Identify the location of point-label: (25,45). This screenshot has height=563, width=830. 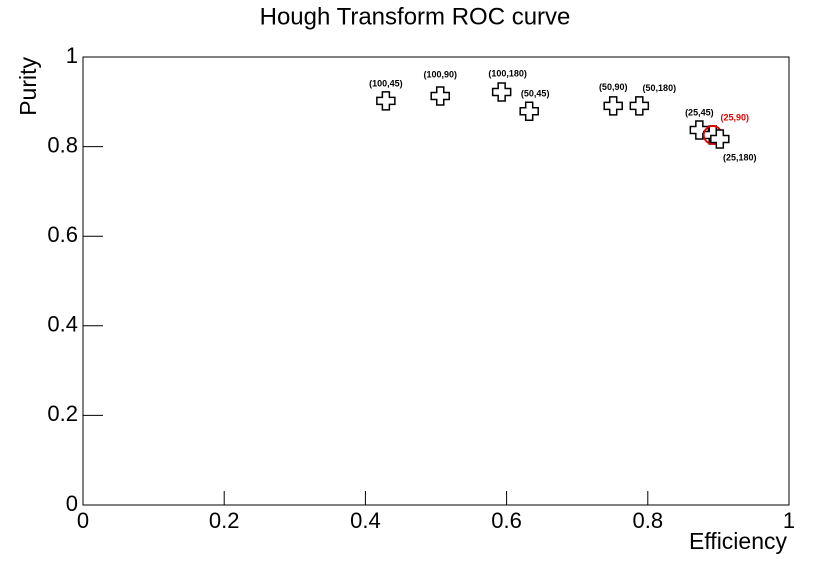
(699, 112).